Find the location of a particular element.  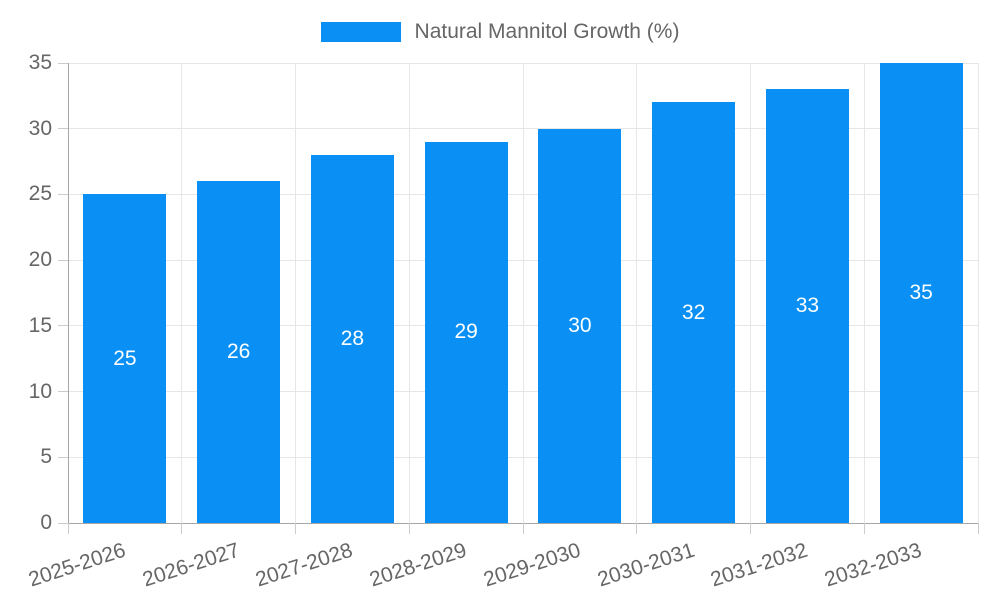

bar-2032-2033: 35 is located at coordinates (921, 293).